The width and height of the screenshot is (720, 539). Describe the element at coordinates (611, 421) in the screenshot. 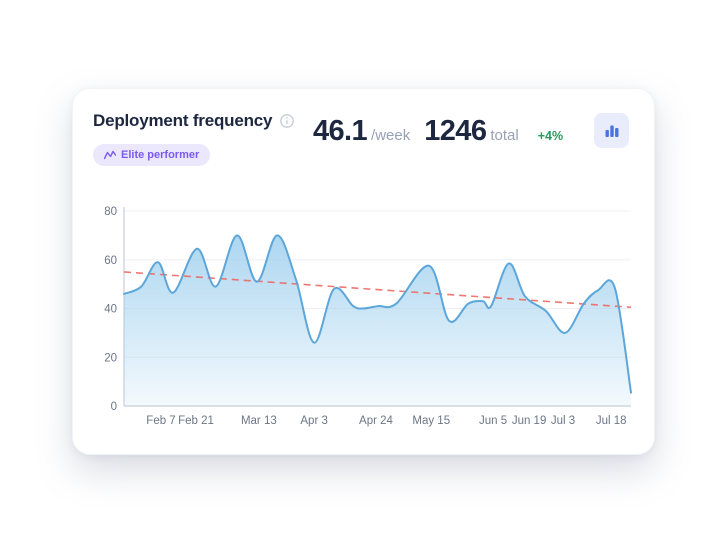

I see `svg-text: Jul 18` at that location.